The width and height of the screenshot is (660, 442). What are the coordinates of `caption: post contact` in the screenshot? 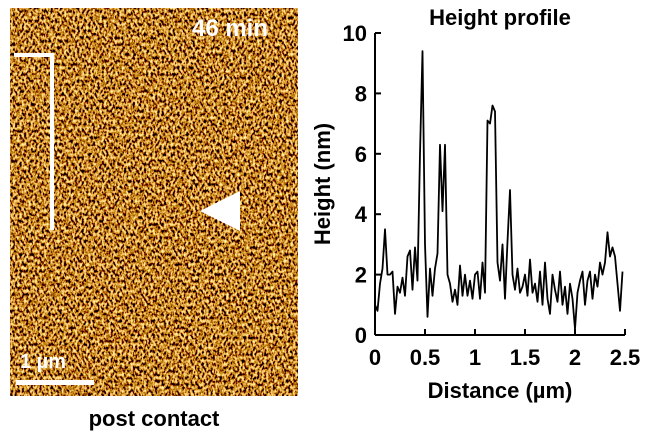 It's located at (154, 418).